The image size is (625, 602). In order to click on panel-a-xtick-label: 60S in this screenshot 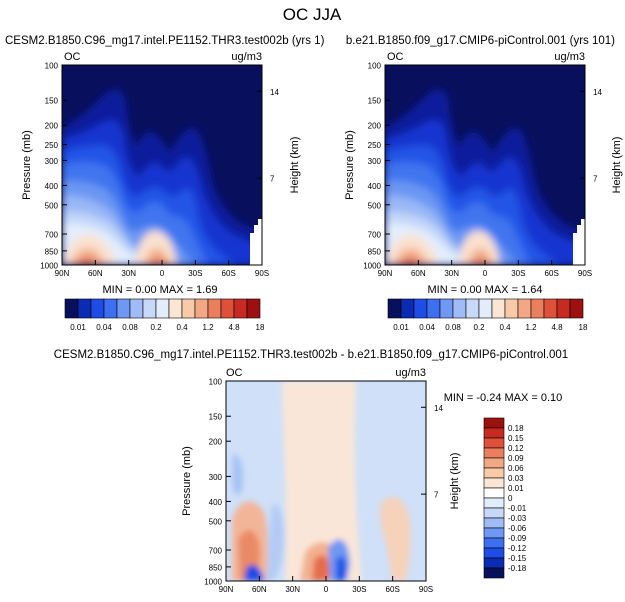, I will do `click(229, 273)`.